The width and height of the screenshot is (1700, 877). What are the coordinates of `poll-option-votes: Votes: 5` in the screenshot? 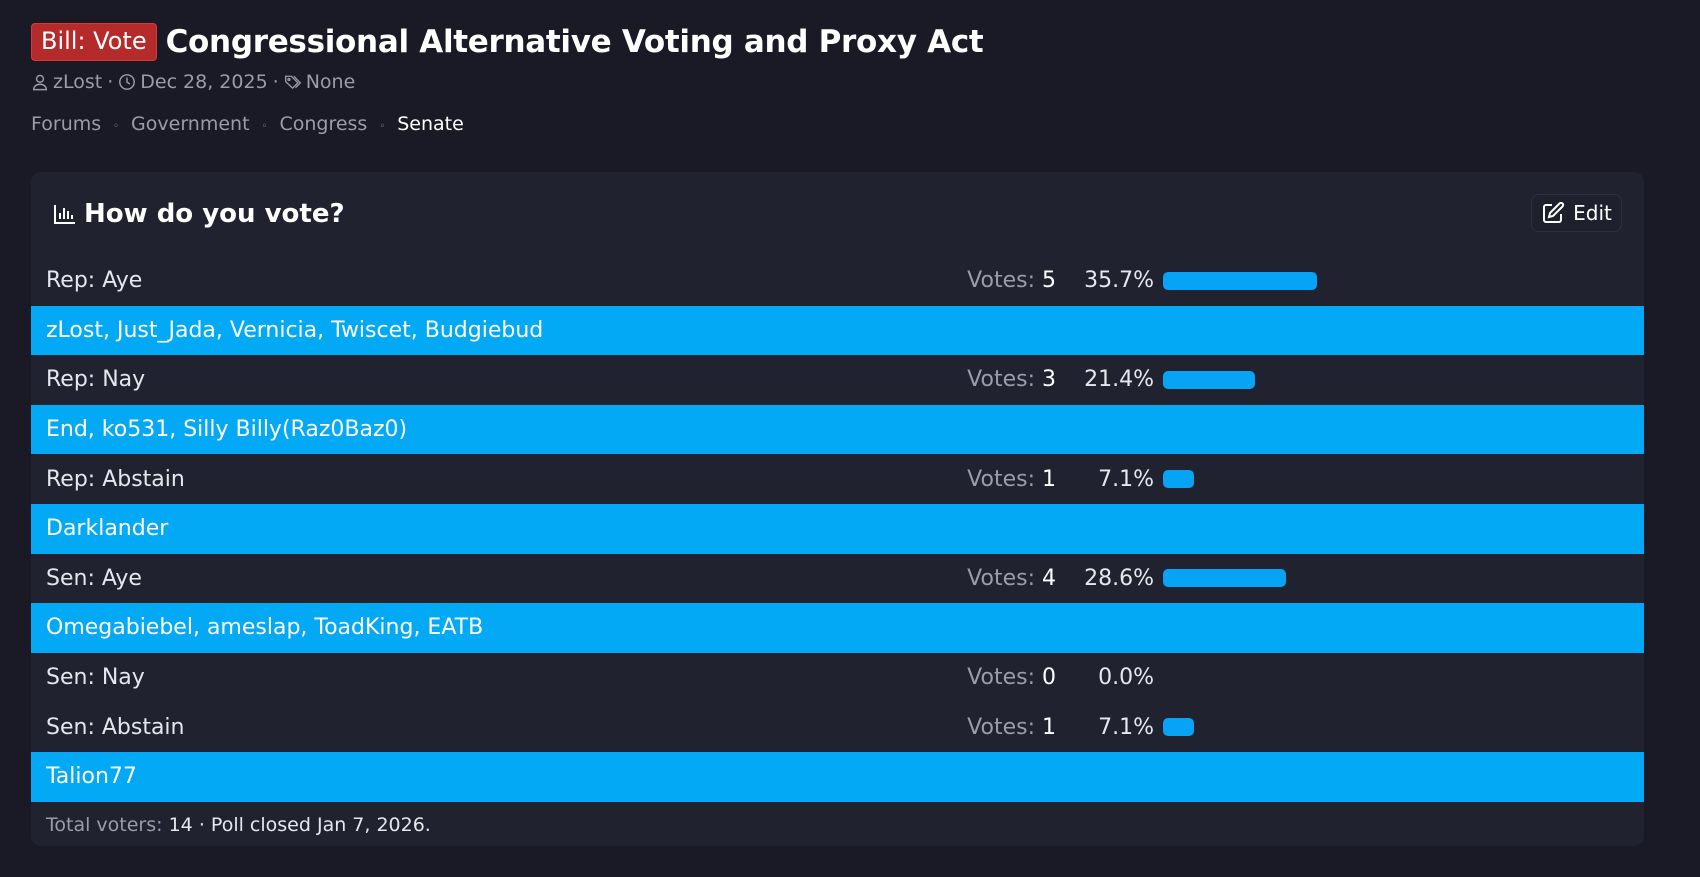 It's located at (1011, 280).